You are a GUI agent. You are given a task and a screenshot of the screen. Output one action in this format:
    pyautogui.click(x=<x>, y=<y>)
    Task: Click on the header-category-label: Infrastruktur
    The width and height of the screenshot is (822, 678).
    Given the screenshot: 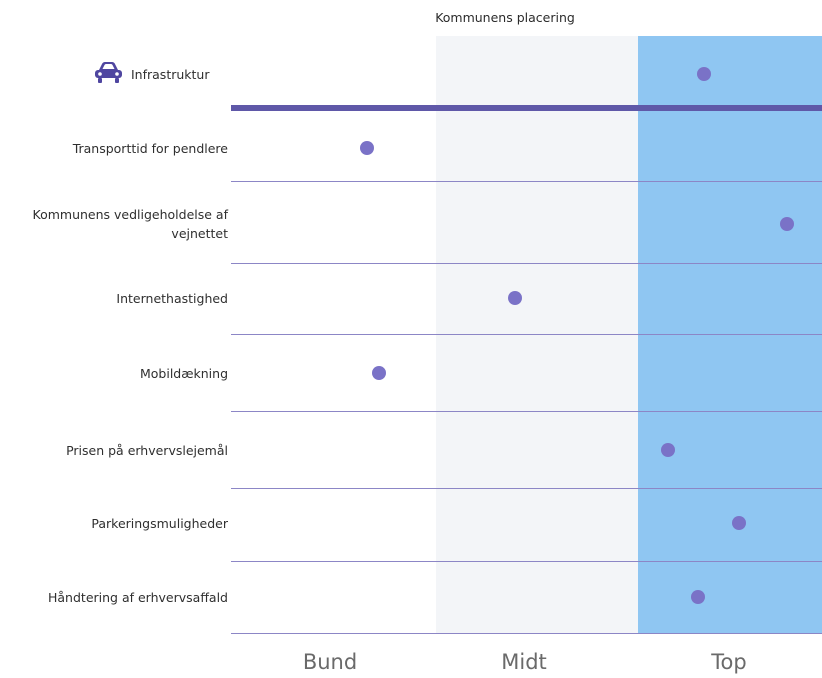 What is the action you would take?
    pyautogui.click(x=170, y=74)
    